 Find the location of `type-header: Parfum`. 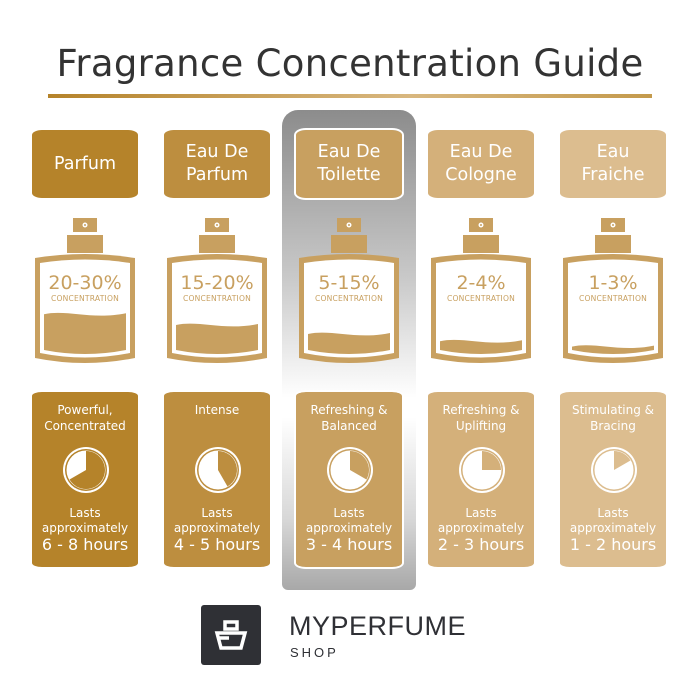

type-header: Parfum is located at coordinates (85, 164).